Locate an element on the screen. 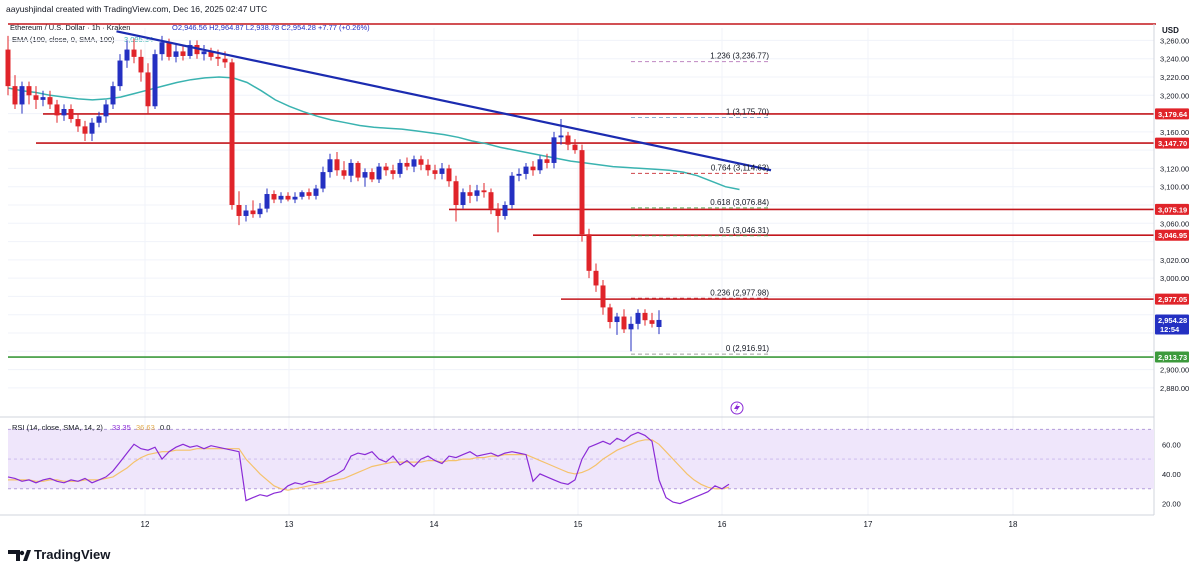  price-tick: 3,000.00 is located at coordinates (1174, 278).